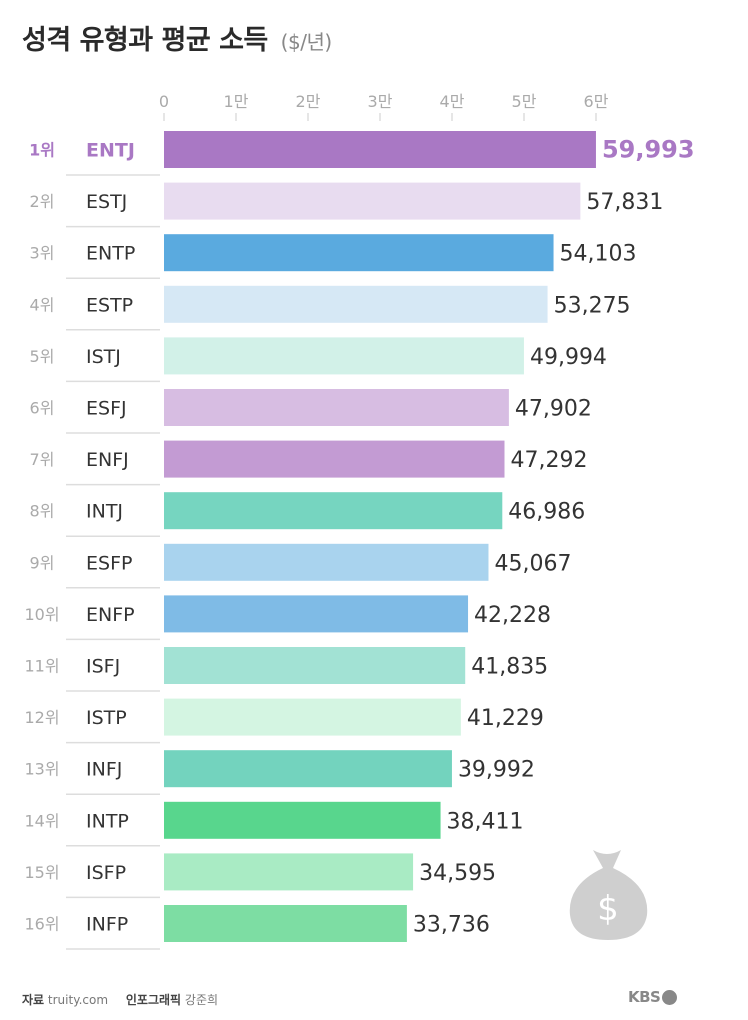 Image resolution: width=748 pixels, height=1020 pixels. Describe the element at coordinates (546, 512) in the screenshot. I see `value-label: 46,986` at that location.